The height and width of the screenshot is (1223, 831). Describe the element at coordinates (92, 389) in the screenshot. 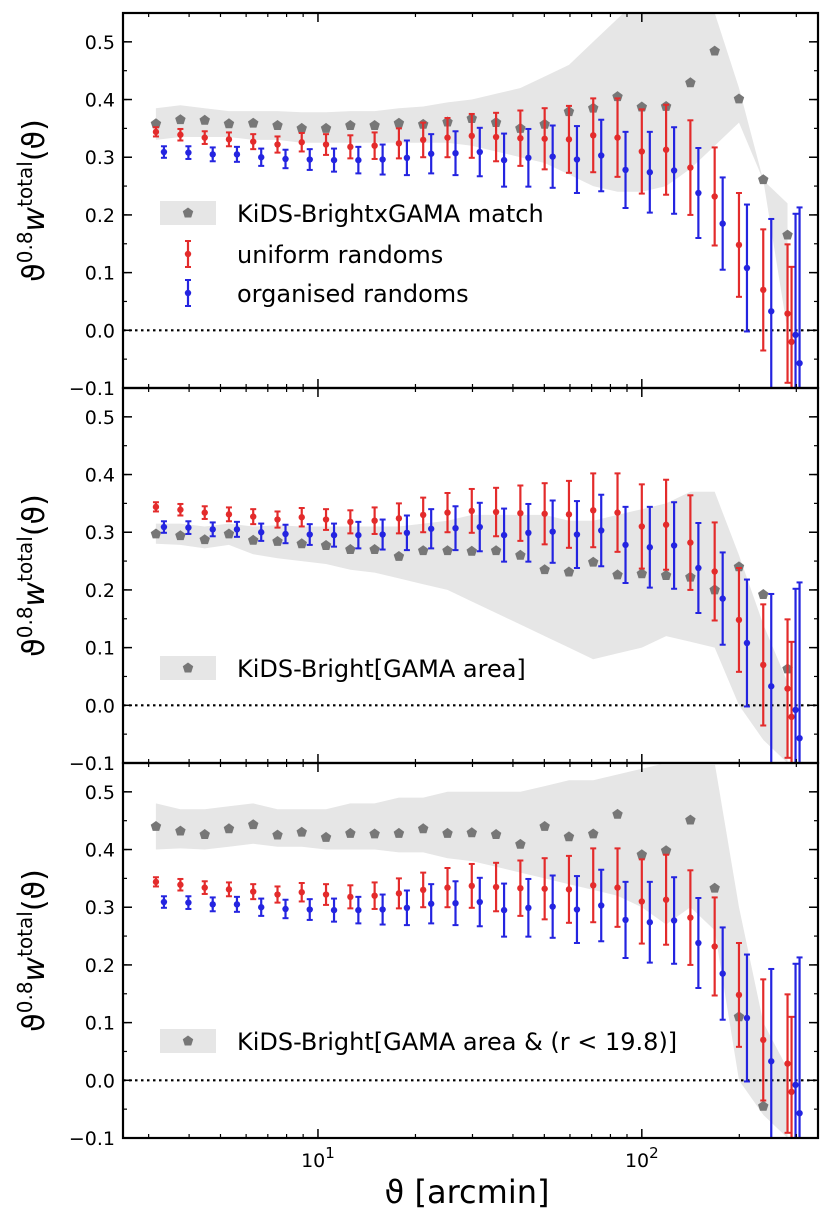

I see `y-tick-label: −0.1` at that location.